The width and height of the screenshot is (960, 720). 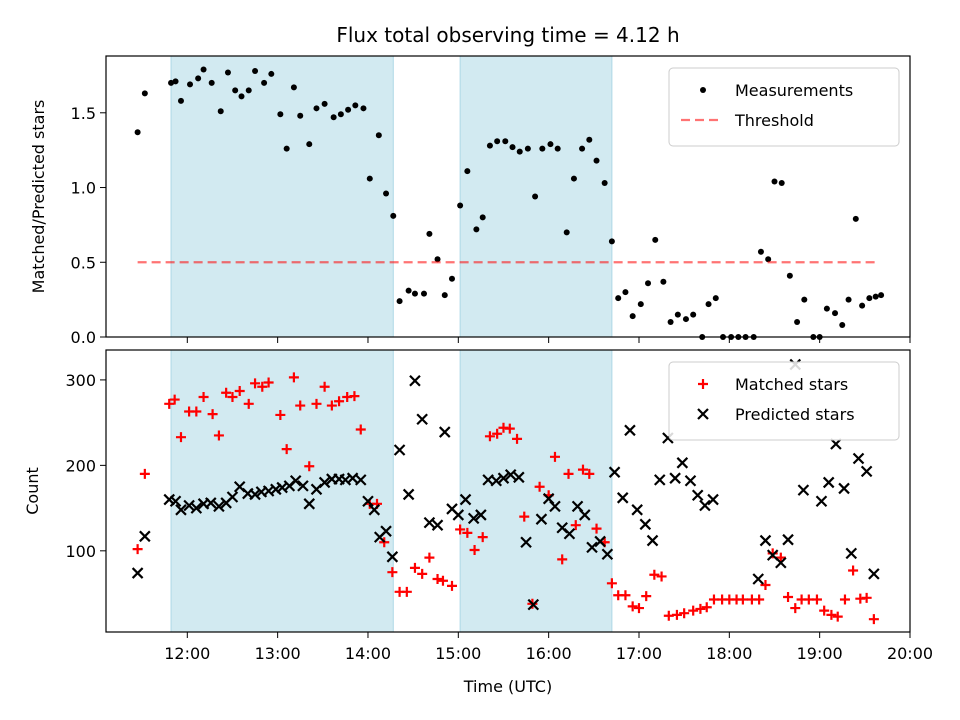 I want to click on legend-label: Threshold, so click(x=774, y=120).